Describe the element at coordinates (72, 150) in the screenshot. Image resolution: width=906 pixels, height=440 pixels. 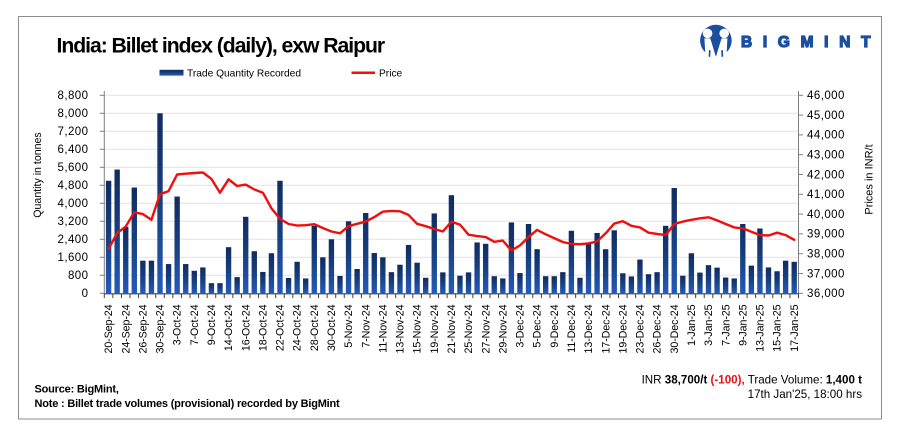
I see `svg-text: 6,400` at that location.